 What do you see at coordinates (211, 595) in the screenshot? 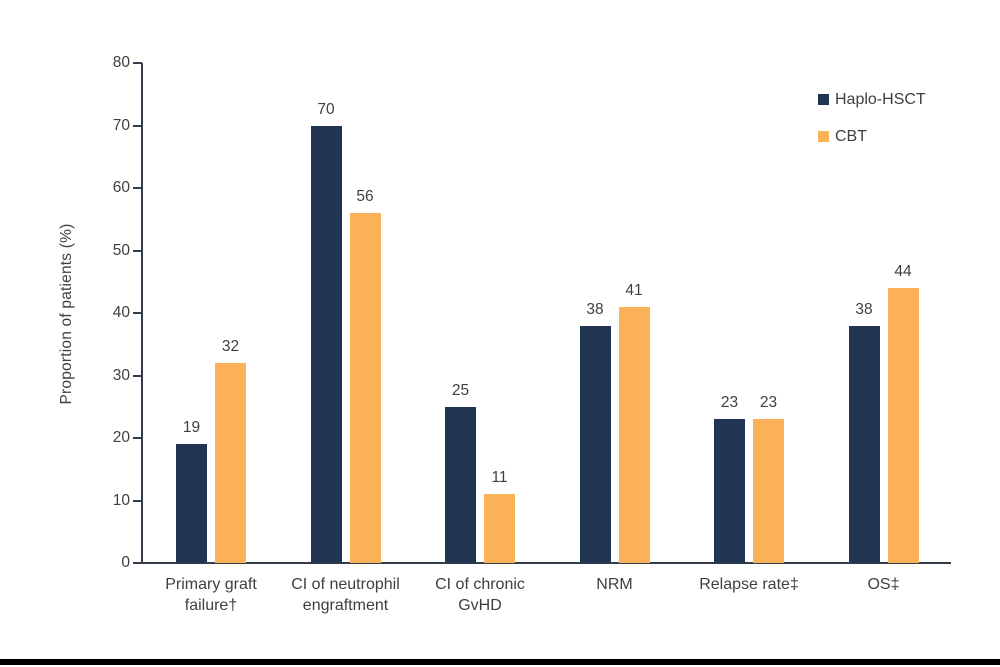
I see `x-category-label: Primary graft failure†` at bounding box center [211, 595].